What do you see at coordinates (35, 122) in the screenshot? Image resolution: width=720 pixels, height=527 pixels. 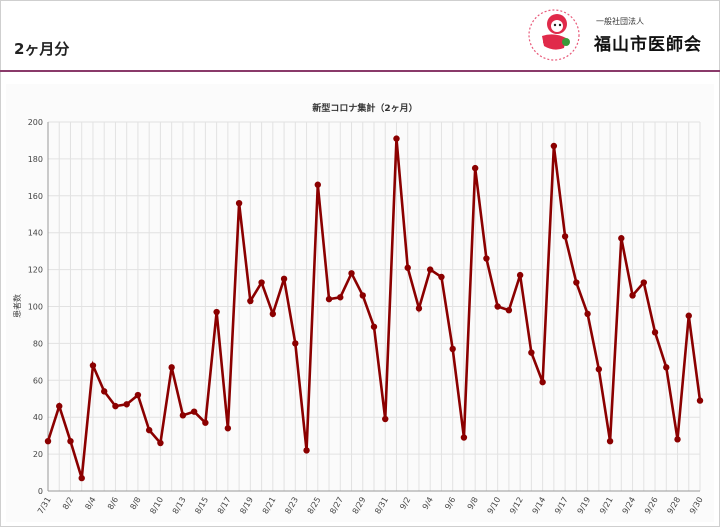 I see `y-tick-label: 200` at bounding box center [35, 122].